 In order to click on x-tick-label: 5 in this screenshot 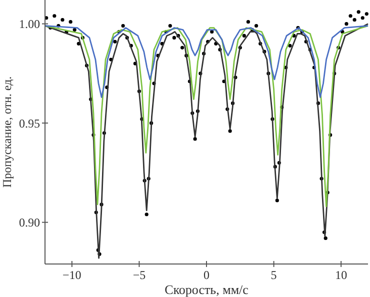, I will do `click(273, 275)`.